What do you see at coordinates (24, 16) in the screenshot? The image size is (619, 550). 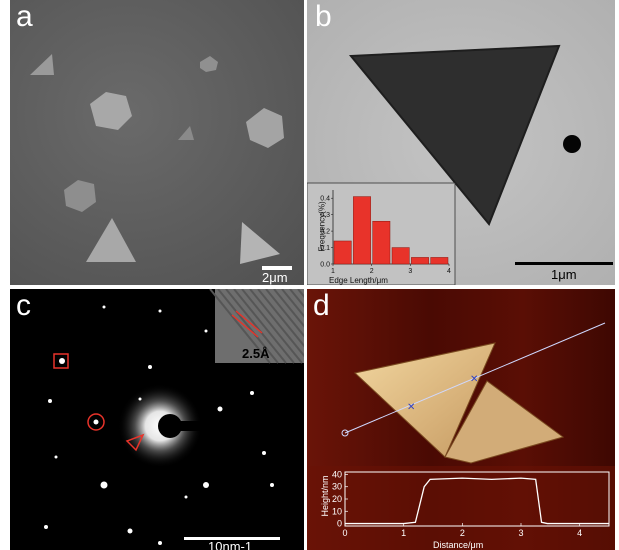 I see `panel-a-label: a` at bounding box center [24, 16].